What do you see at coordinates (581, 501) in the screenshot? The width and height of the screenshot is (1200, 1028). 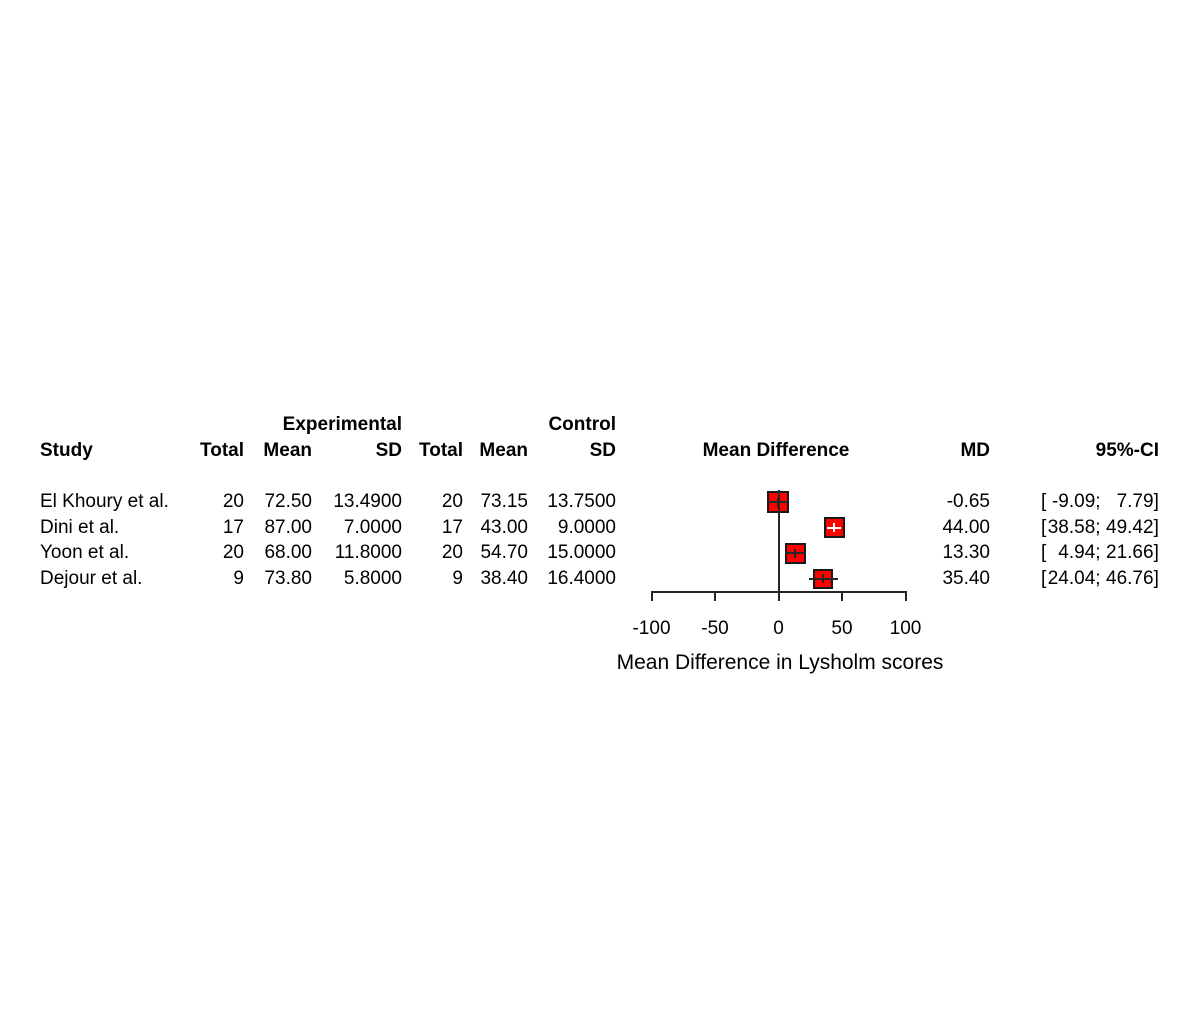 I see `sd-ctl-value: 13.7500` at bounding box center [581, 501].